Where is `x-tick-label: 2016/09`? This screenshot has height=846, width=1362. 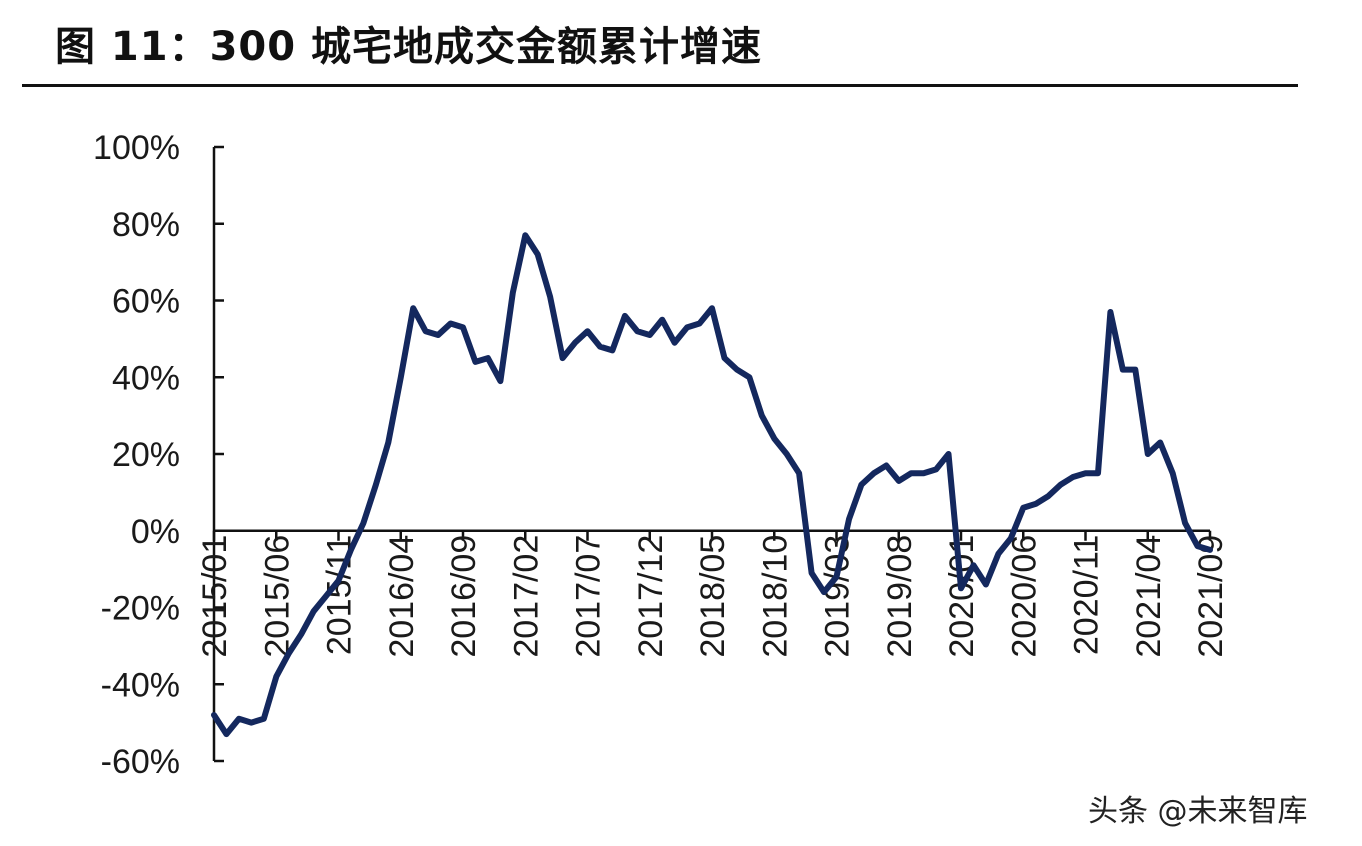
x-tick-label: 2016/09 is located at coordinates (464, 596).